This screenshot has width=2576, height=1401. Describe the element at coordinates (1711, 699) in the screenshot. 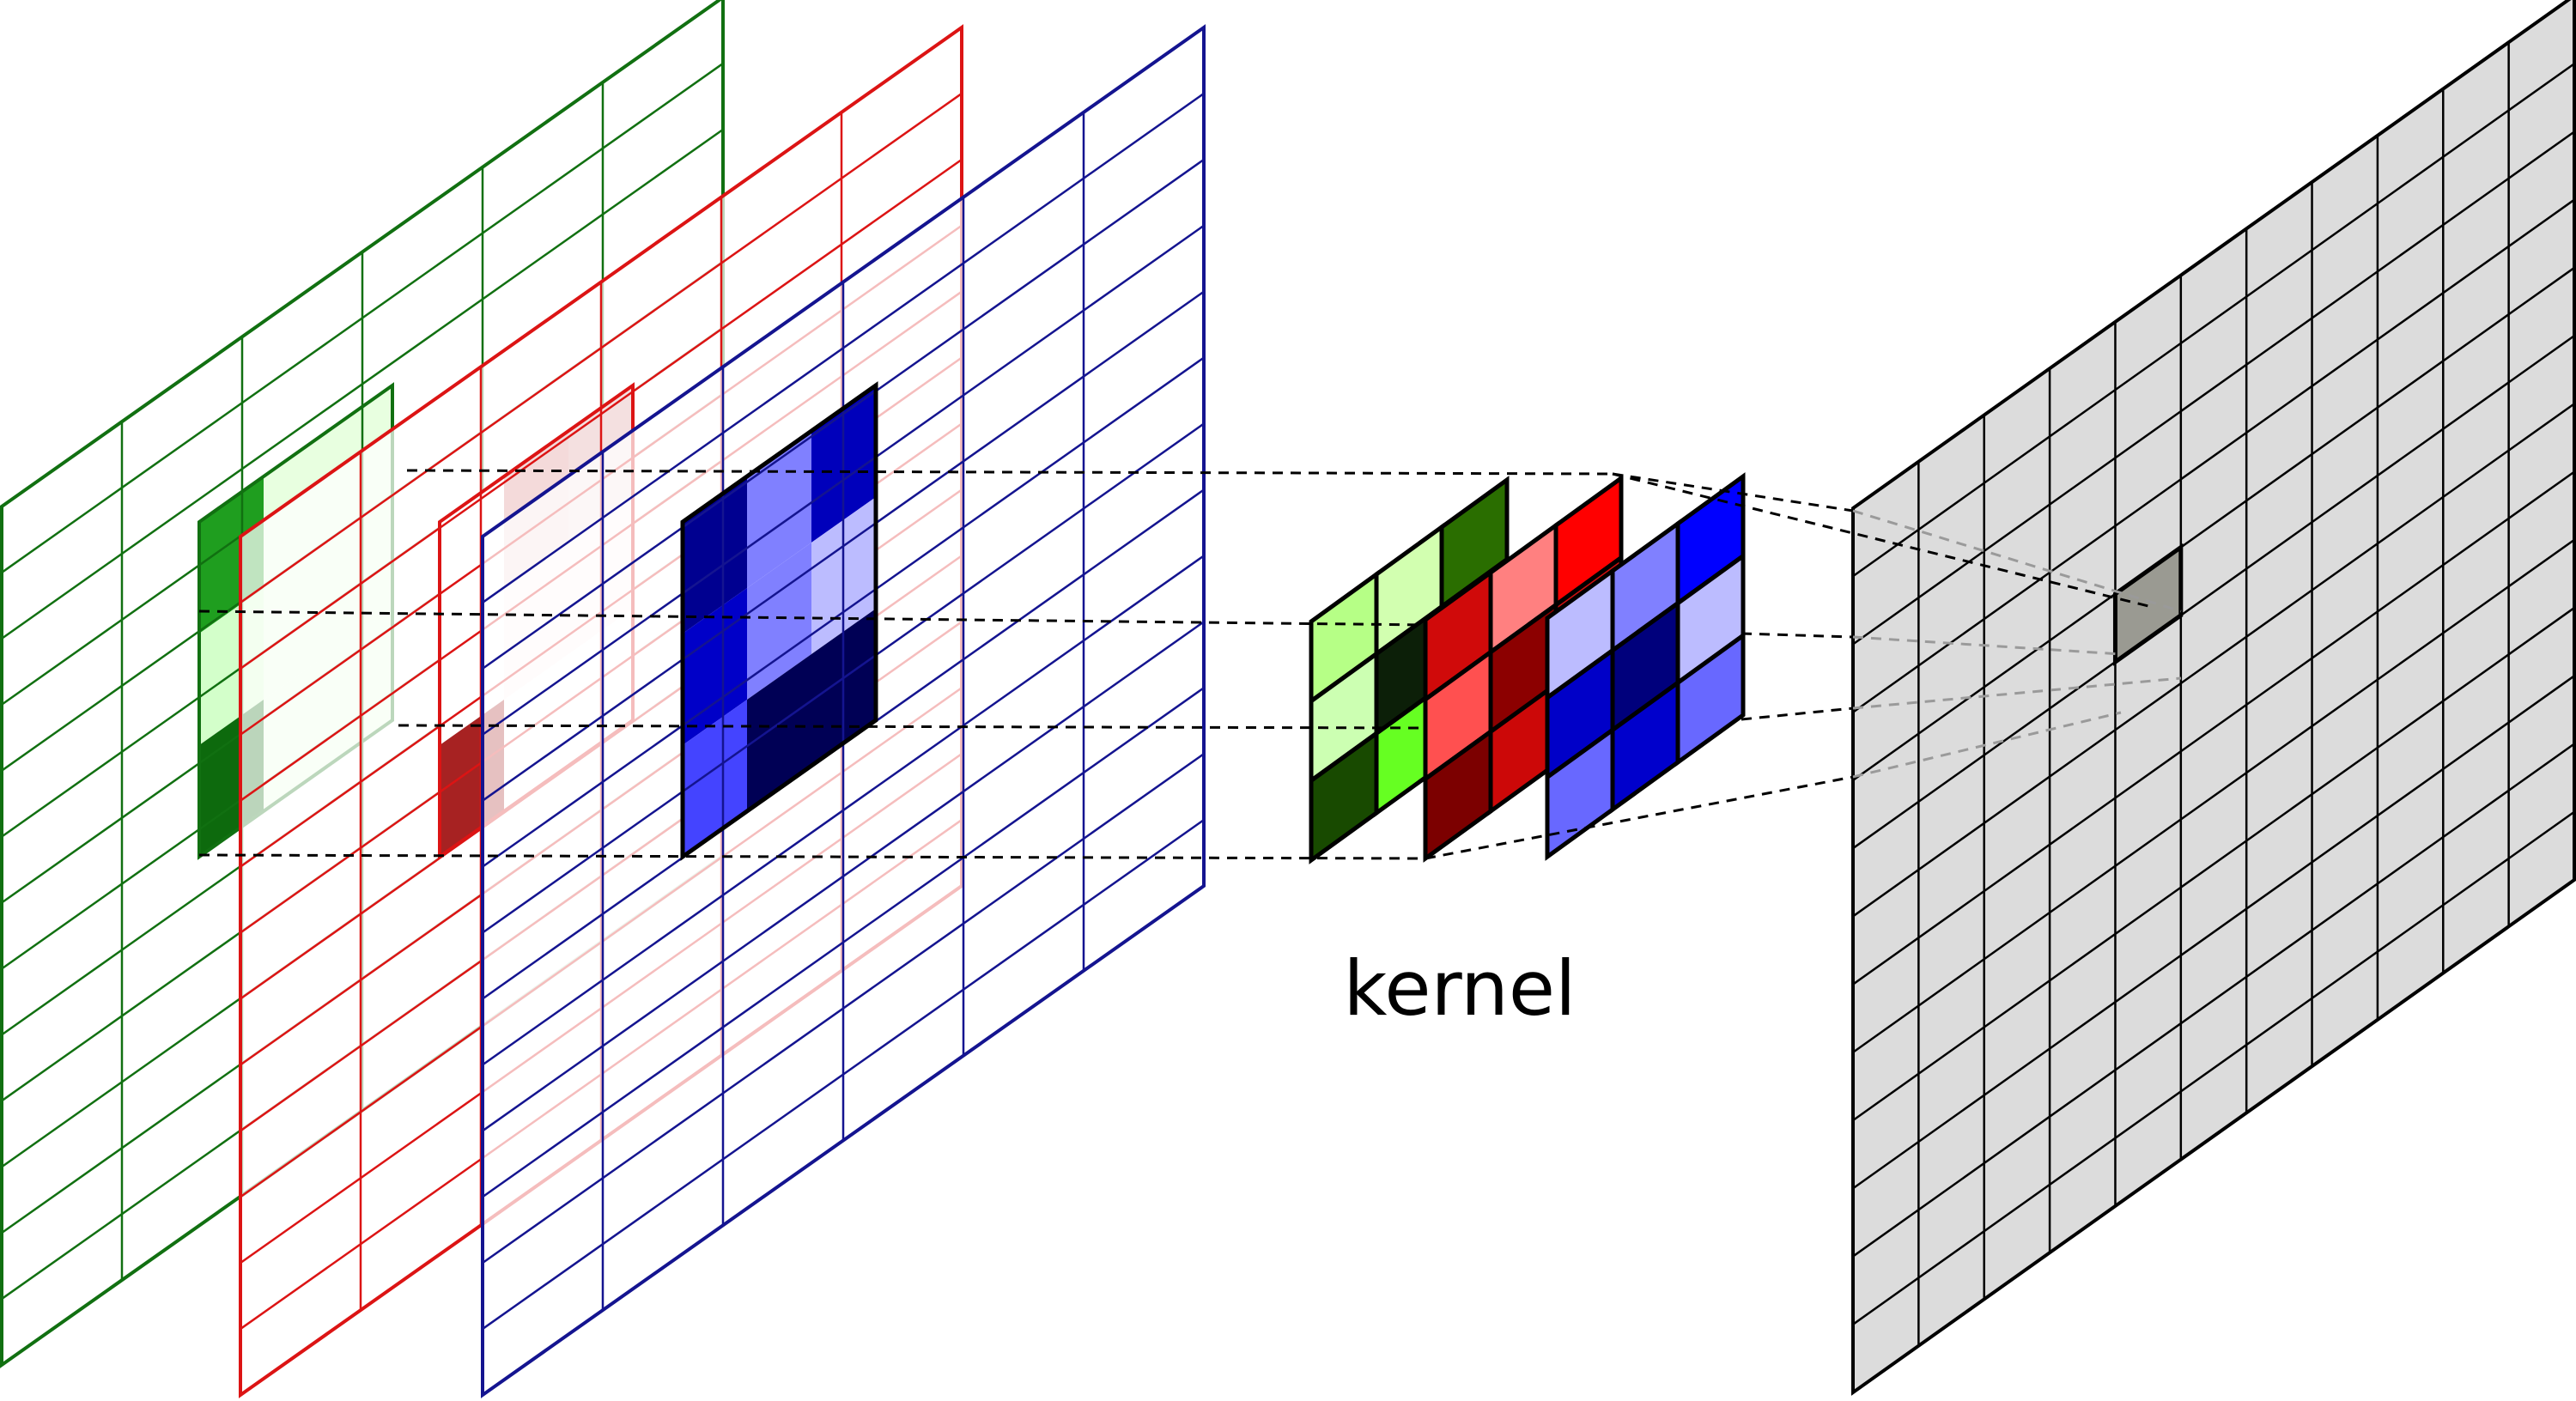

I see `kernel-cell` at that location.